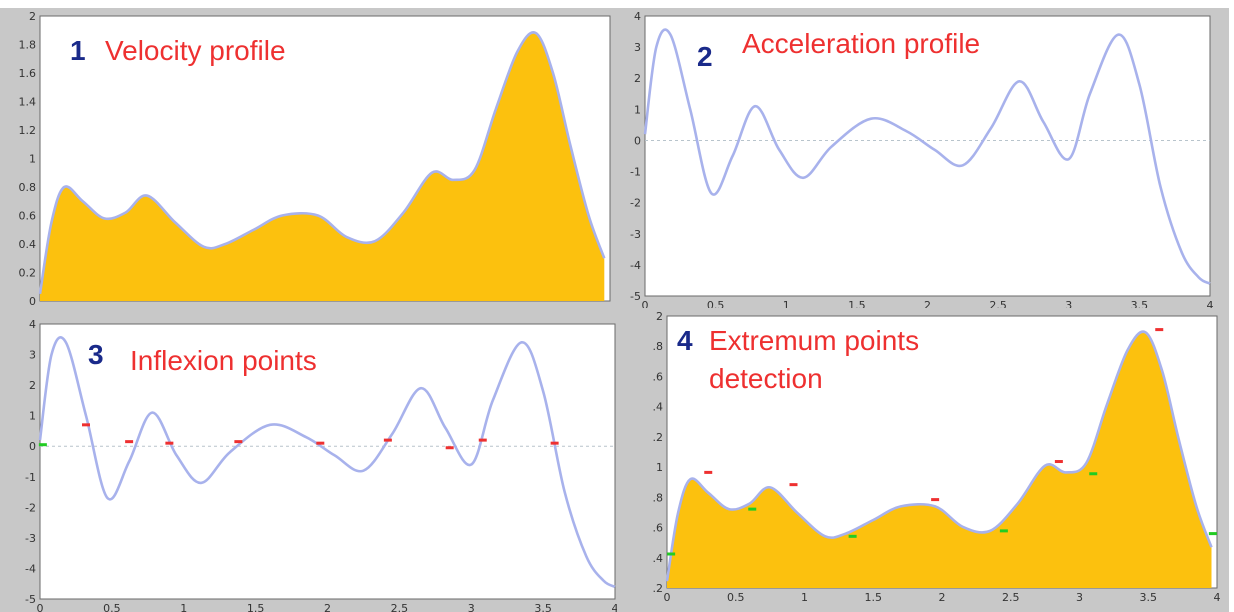  I want to click on extremum-ytick-label: 1, so click(659, 467).